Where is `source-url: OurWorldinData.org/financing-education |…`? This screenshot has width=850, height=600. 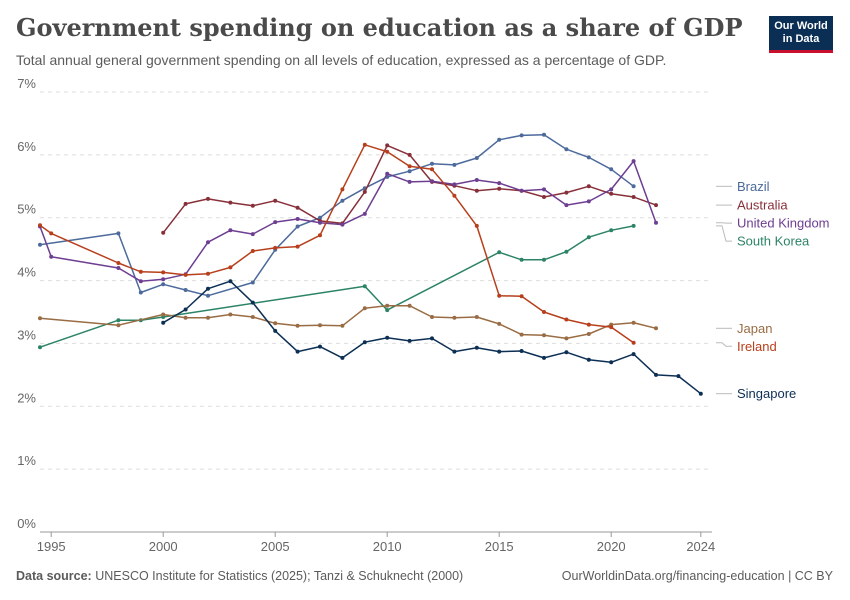 source-url: OurWorldinData.org/financing-education |… is located at coordinates (697, 576).